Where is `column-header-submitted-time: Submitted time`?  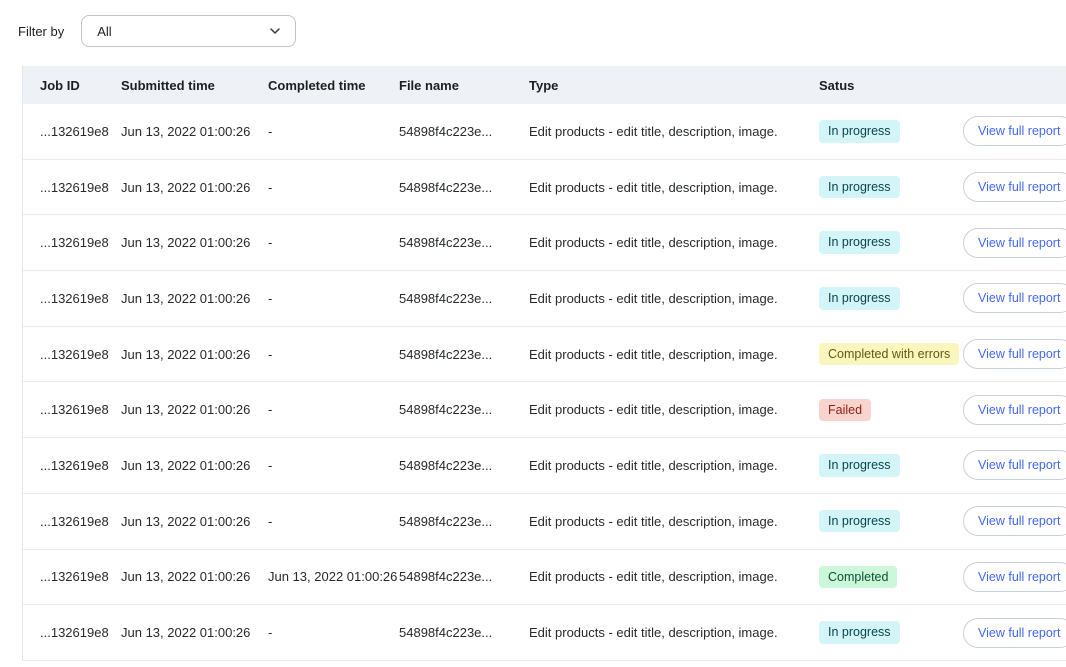
column-header-submitted-time: Submitted time is located at coordinates (168, 85).